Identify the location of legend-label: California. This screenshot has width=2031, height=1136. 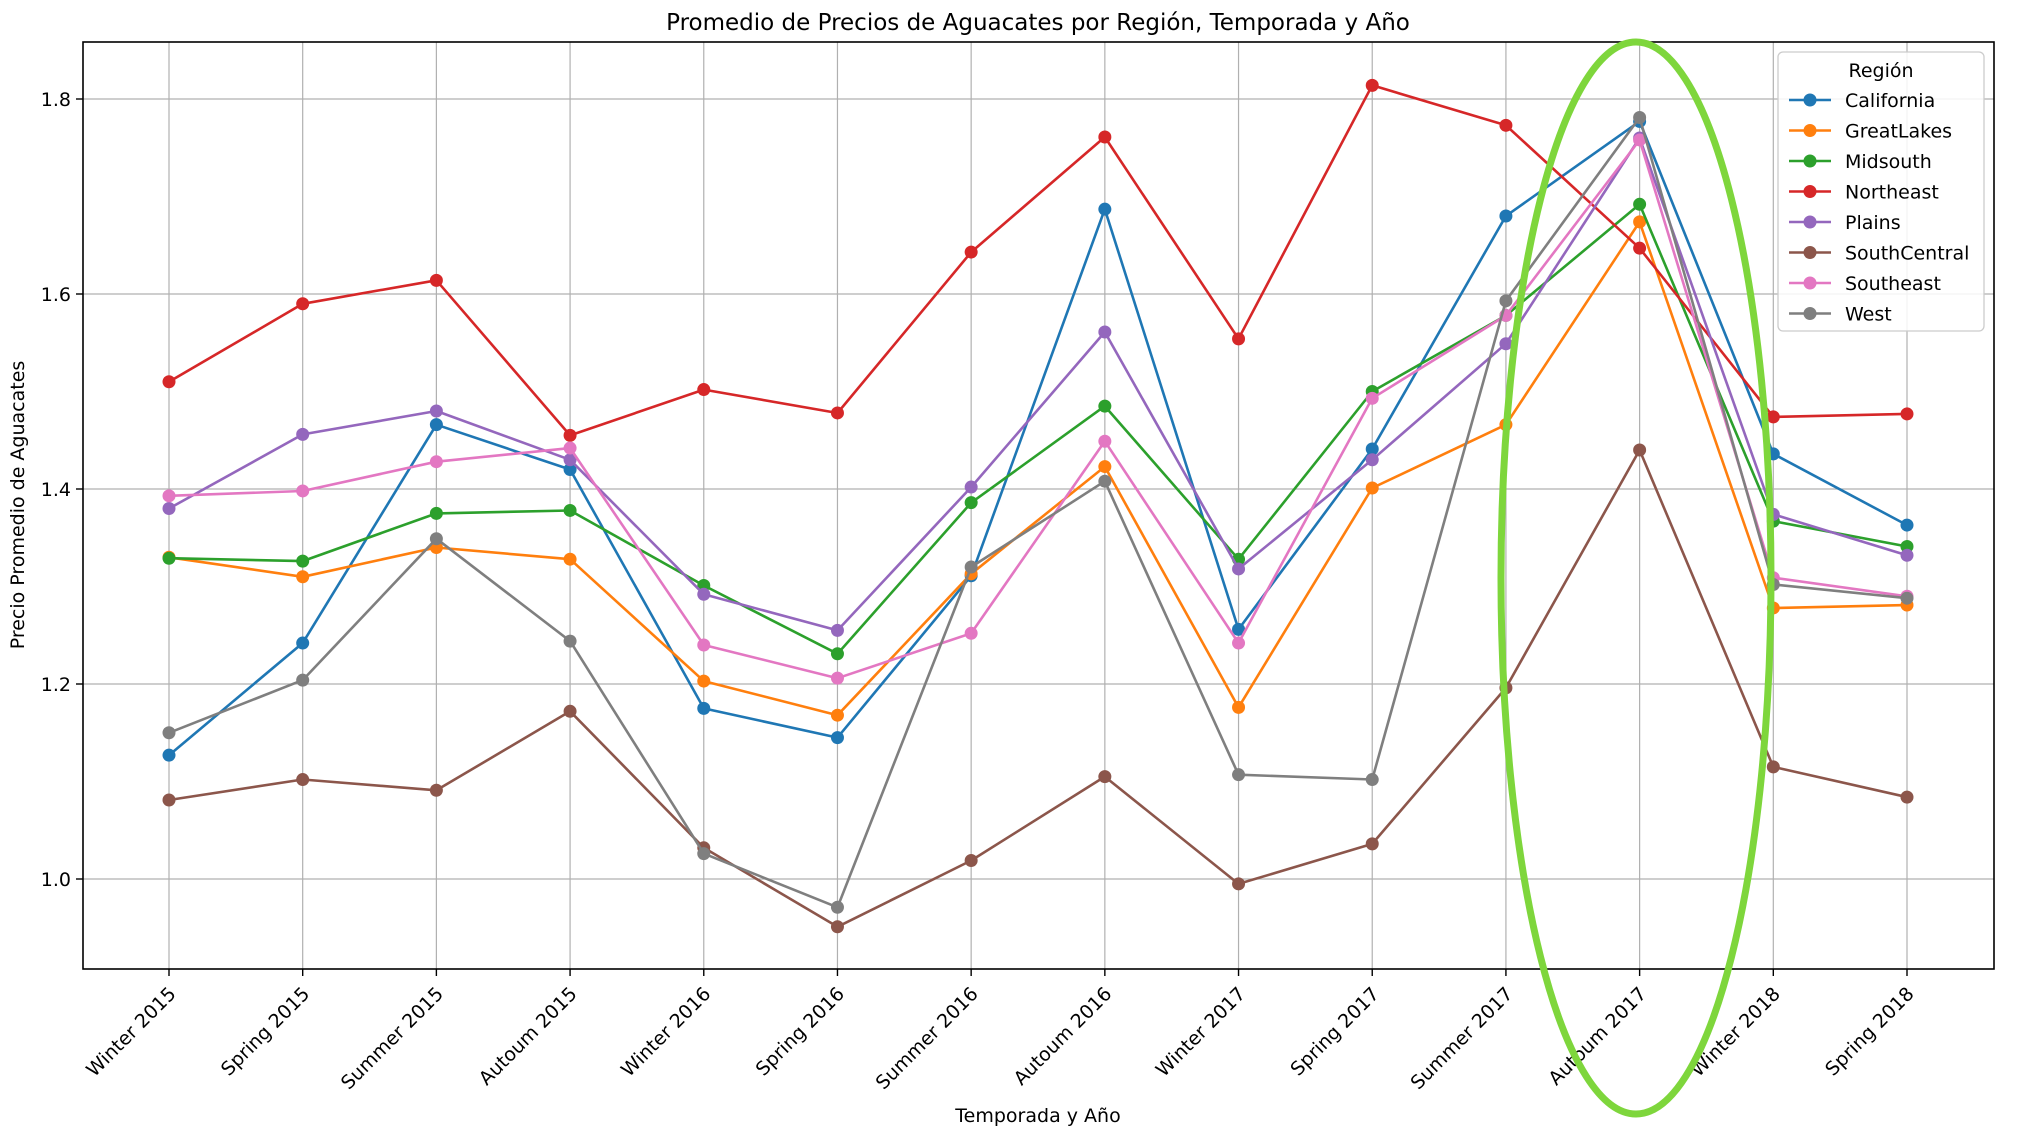
(1890, 101).